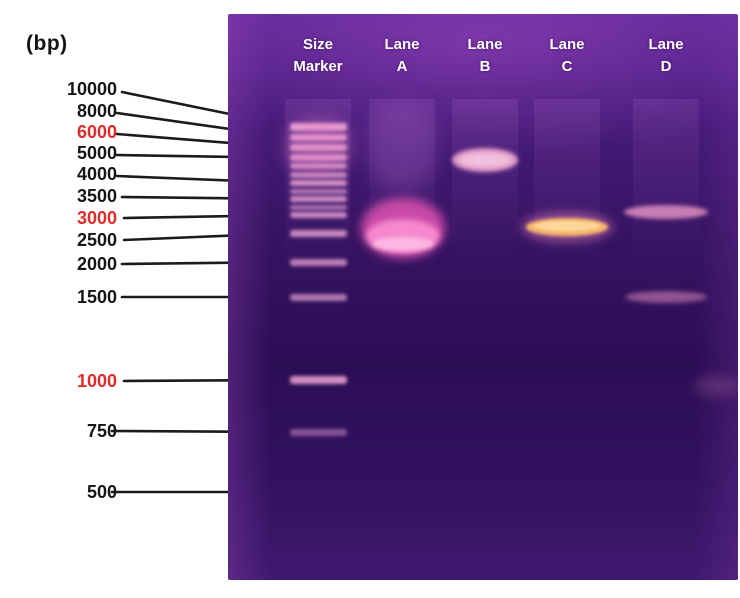  I want to click on band-lane-d-band-lower, so click(666, 297).